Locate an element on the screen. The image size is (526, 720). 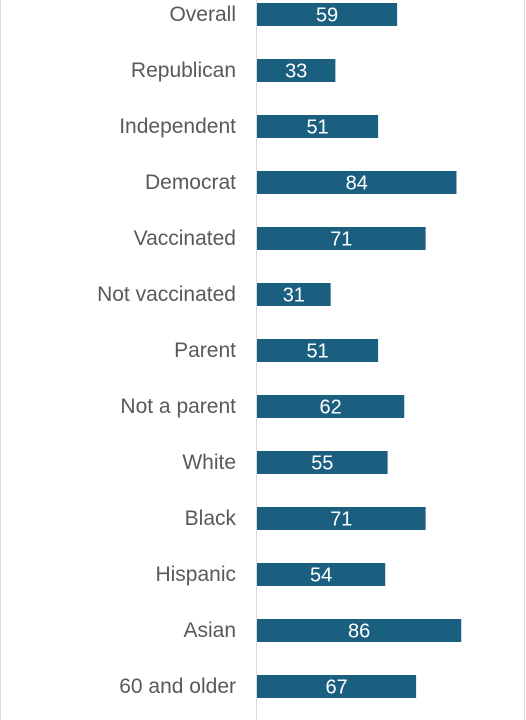
value-label: 55 is located at coordinates (322, 464).